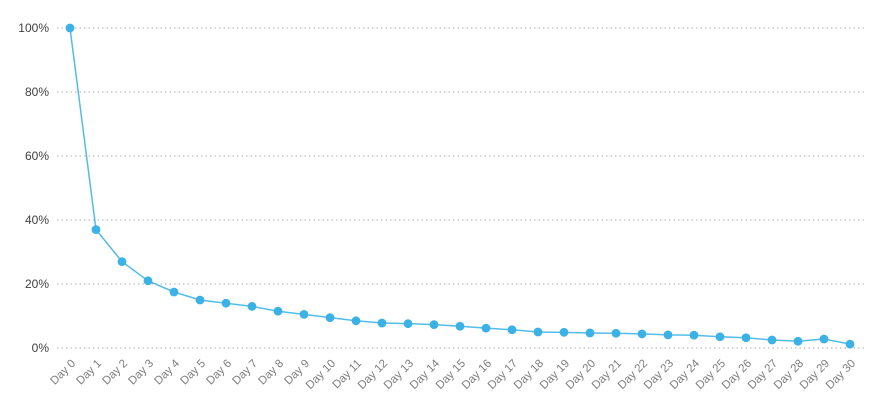 The image size is (881, 416). I want to click on x-axis-tick-label: Day 6, so click(219, 373).